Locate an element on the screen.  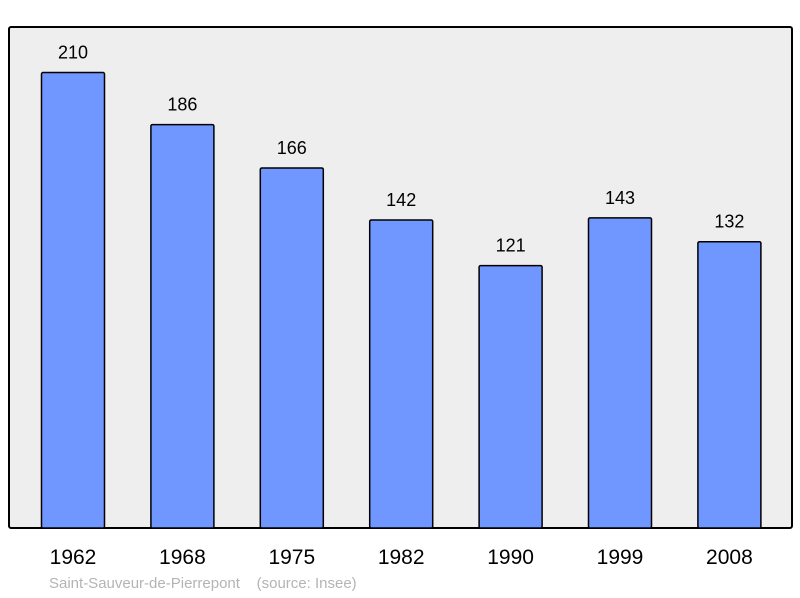
data-label-2008: 132 is located at coordinates (729, 222).